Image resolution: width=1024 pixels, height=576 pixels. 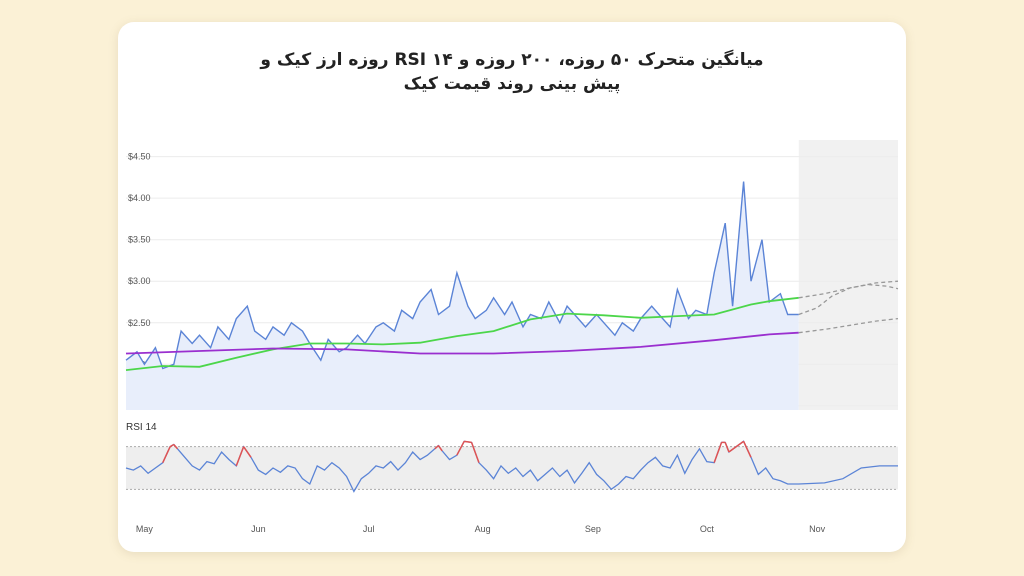 I want to click on rsi-label: RSI 14, so click(x=141, y=427).